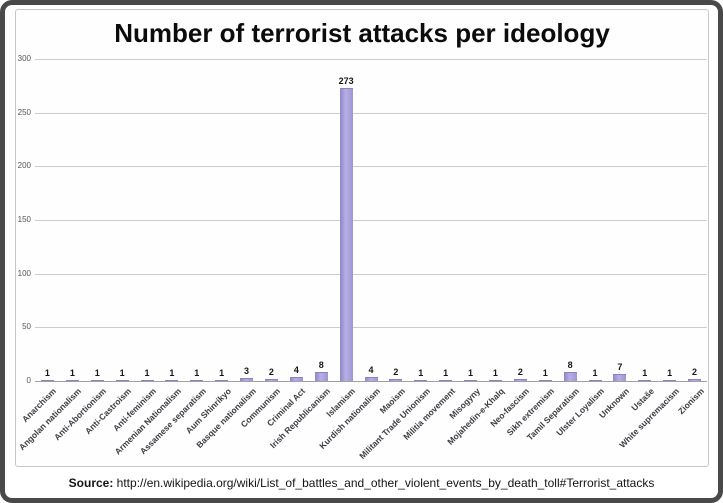 The height and width of the screenshot is (503, 723). I want to click on y-tick-label: 300, so click(24, 58).